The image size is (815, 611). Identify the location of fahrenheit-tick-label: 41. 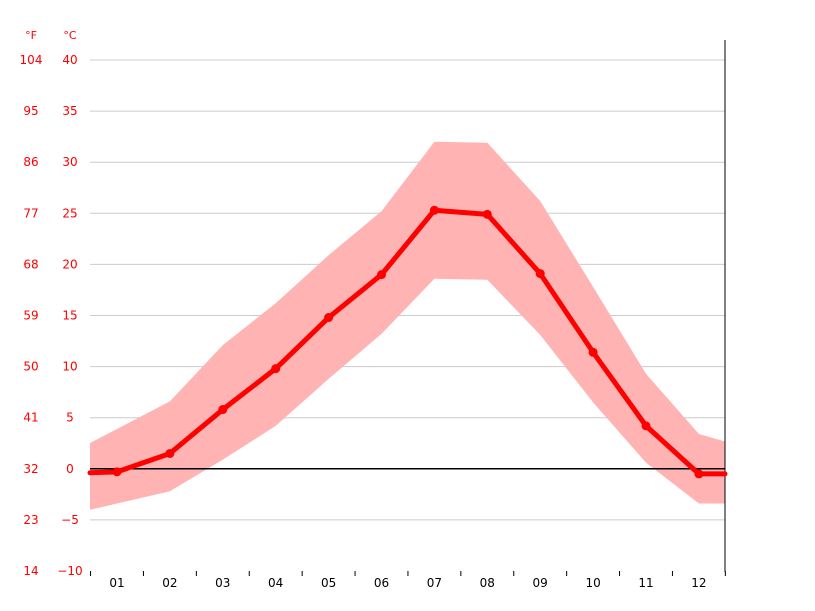
(30, 418).